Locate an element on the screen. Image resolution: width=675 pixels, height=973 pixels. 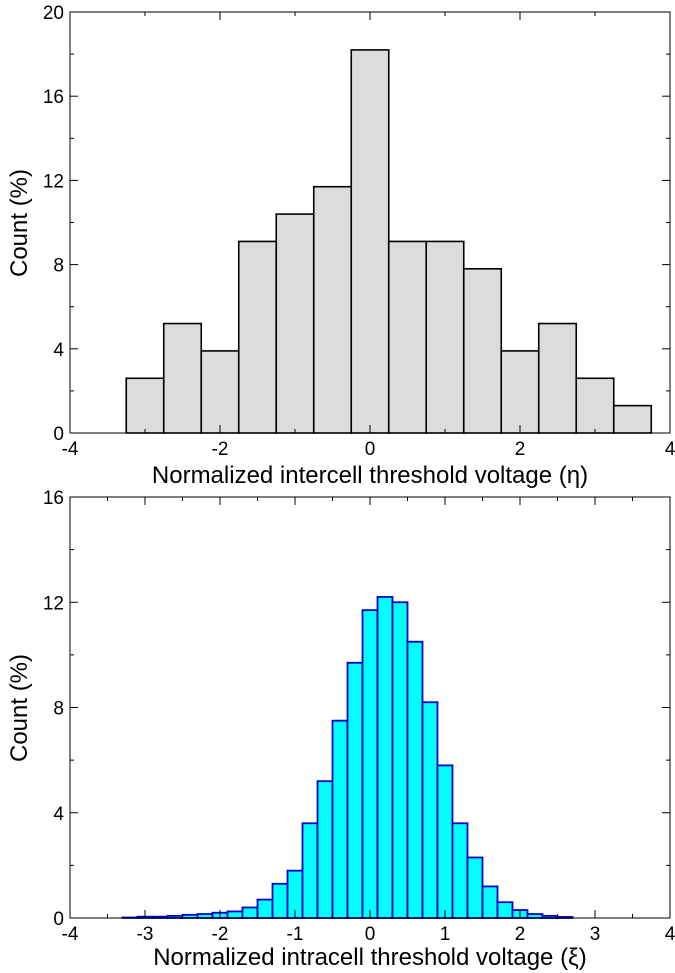
intercell-y-tick-label: 16 is located at coordinates (53, 97).